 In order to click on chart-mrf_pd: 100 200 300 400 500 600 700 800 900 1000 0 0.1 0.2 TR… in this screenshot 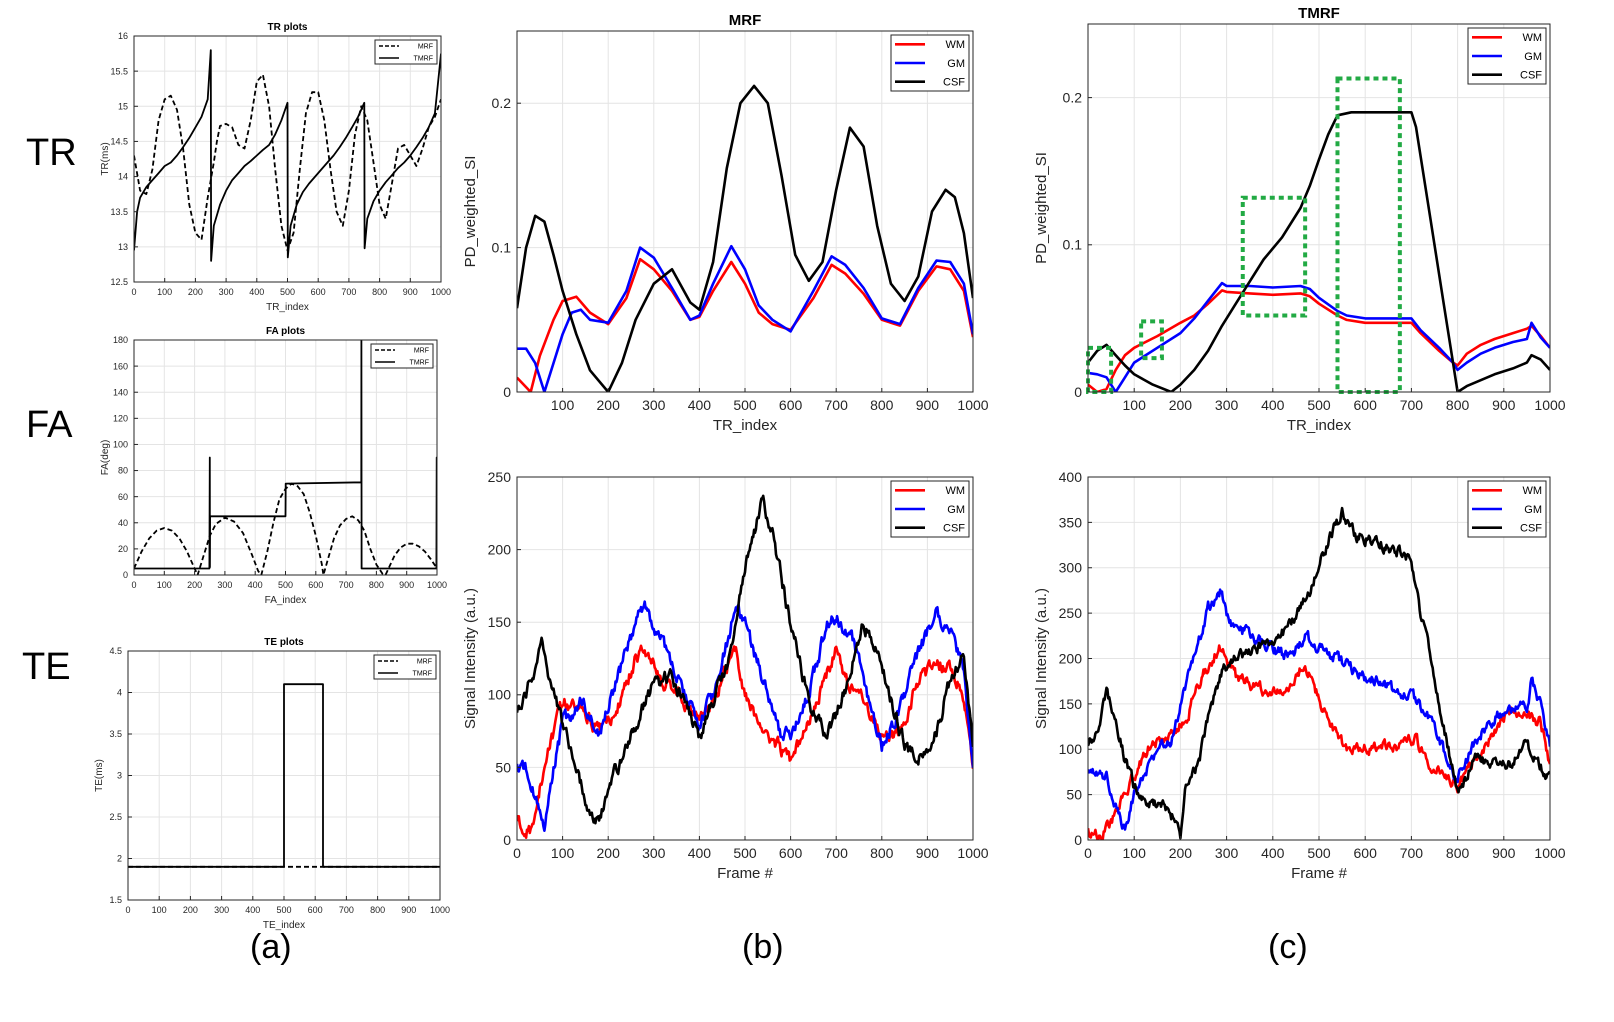, I will do `click(725, 223)`.